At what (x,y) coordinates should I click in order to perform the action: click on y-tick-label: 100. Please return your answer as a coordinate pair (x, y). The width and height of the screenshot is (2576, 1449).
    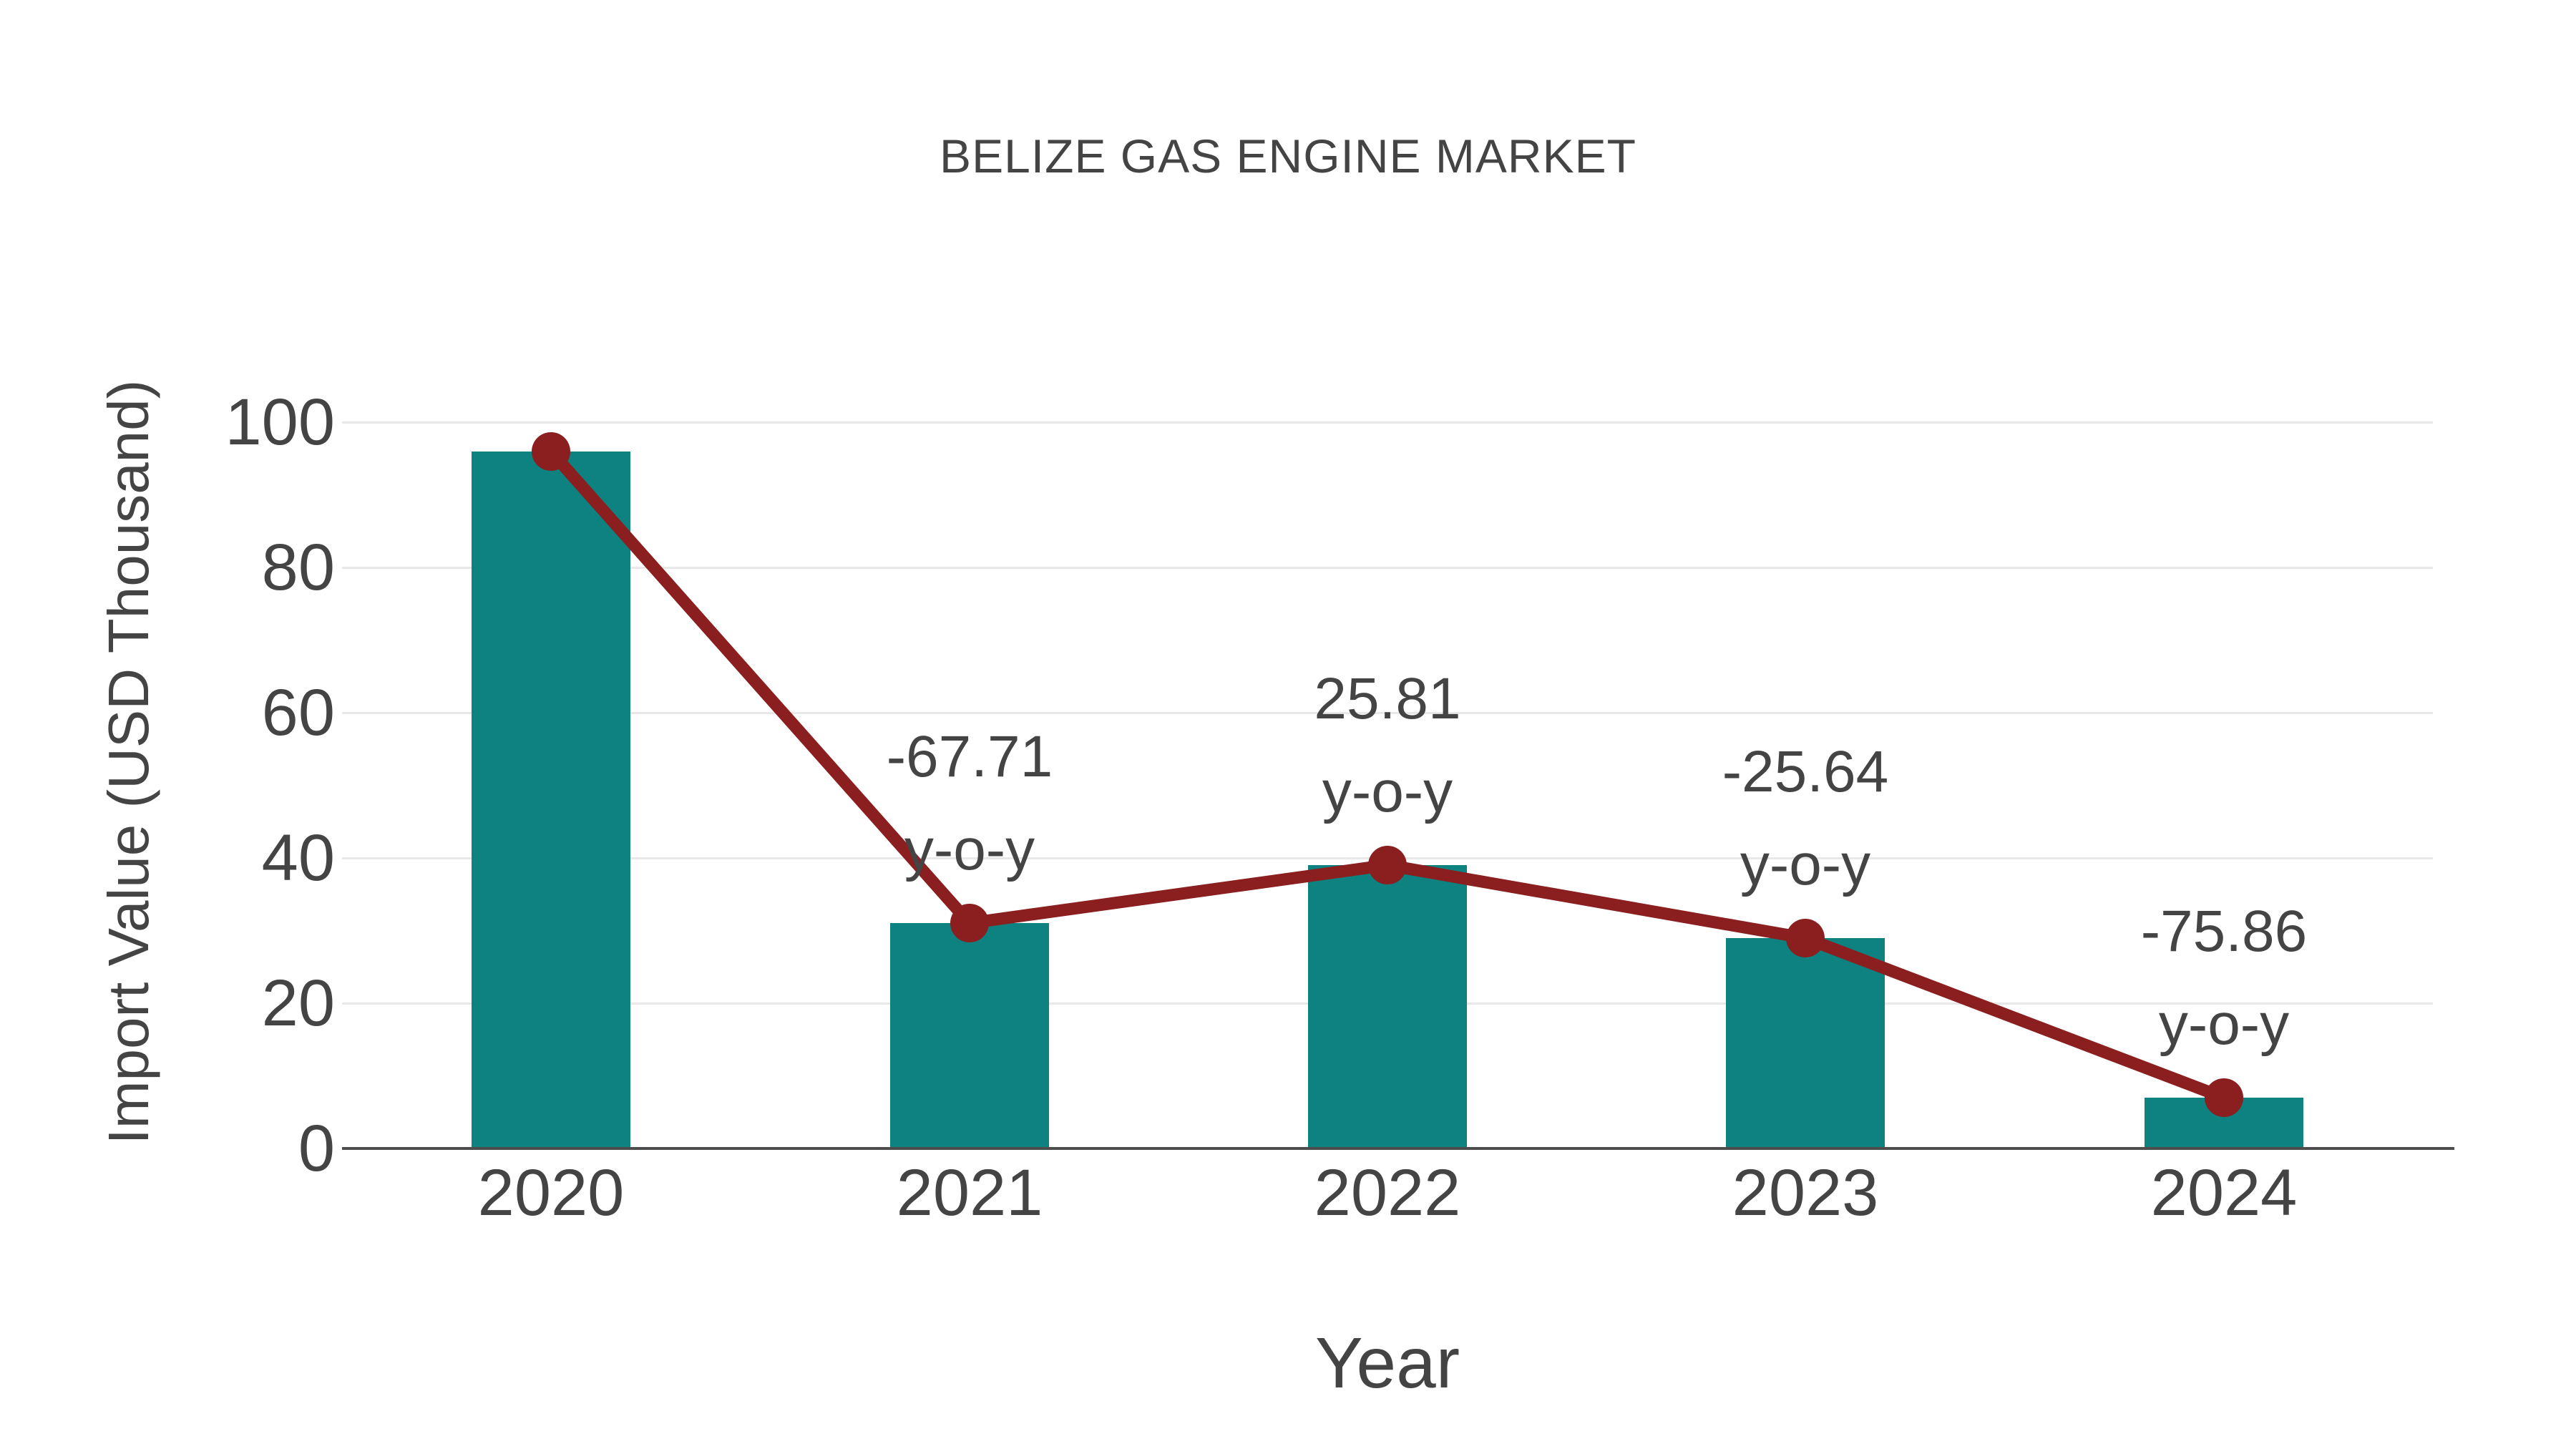
    Looking at the image, I should click on (280, 422).